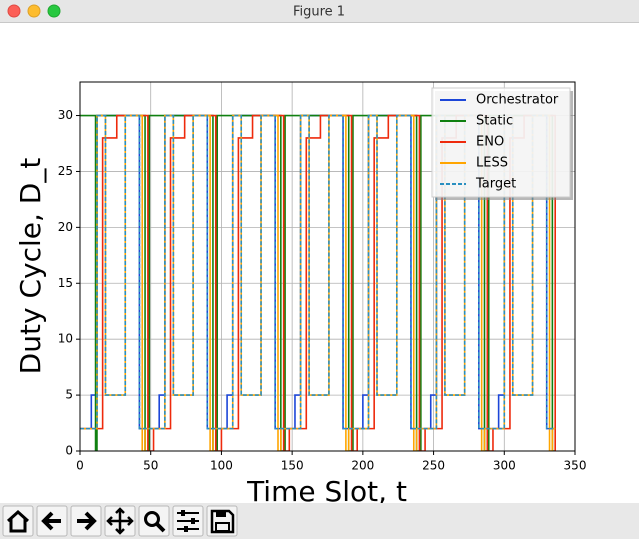  What do you see at coordinates (362, 466) in the screenshot?
I see `x-tick-label: 200` at bounding box center [362, 466].